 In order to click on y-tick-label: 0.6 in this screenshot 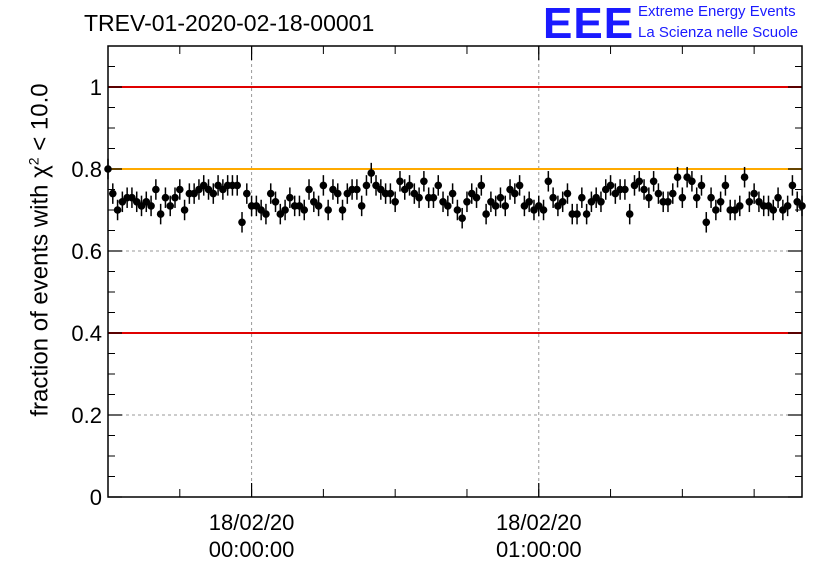, I will do `click(86, 251)`.